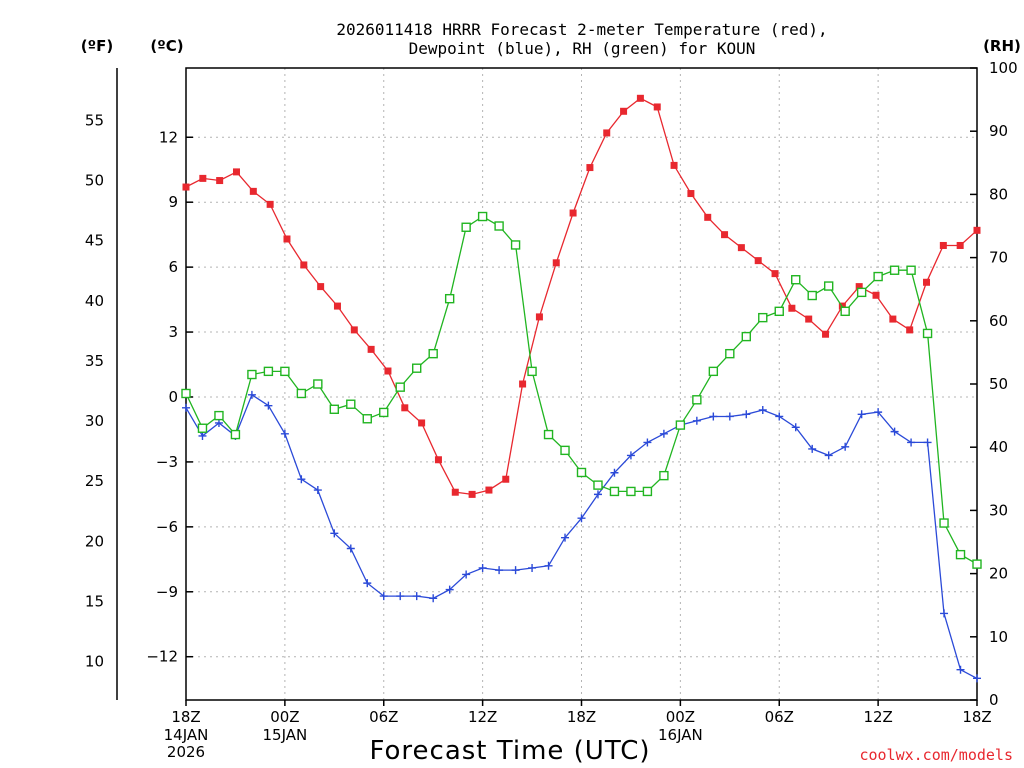  What do you see at coordinates (167, 592) in the screenshot?
I see `celsius-tick-label: −9` at bounding box center [167, 592].